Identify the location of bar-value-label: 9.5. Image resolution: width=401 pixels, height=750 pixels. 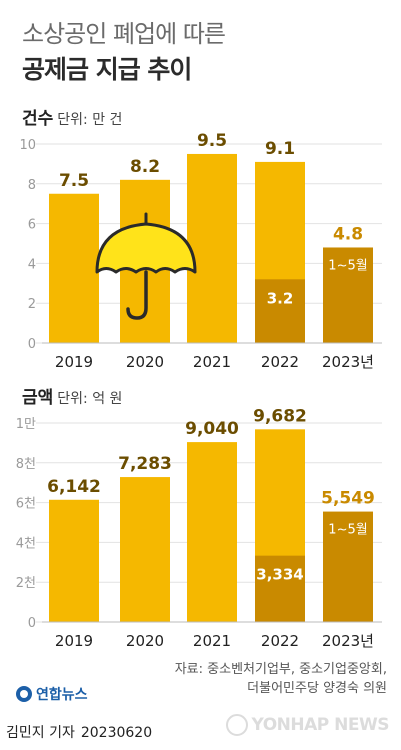
(212, 141).